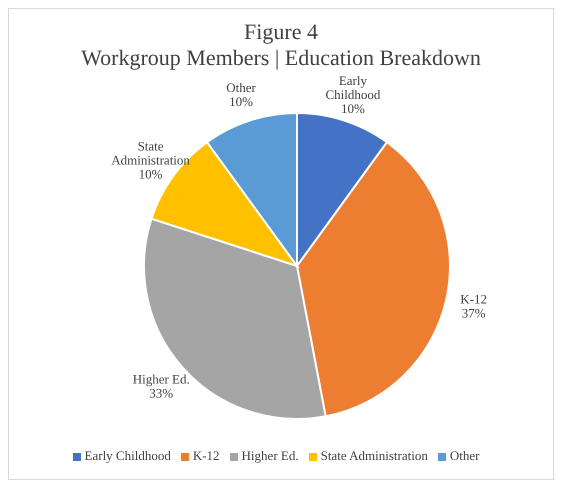 The width and height of the screenshot is (562, 490). I want to click on slice-label: K-12, so click(473, 298).